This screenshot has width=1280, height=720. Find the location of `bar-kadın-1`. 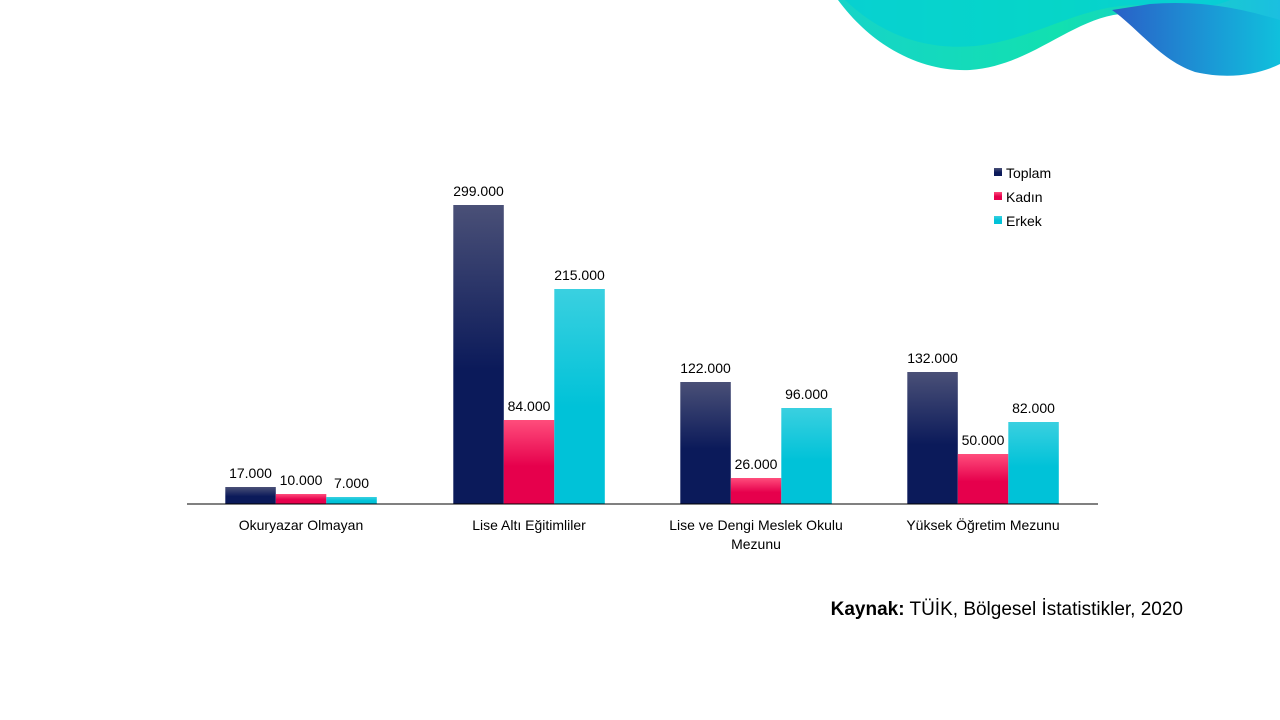

bar-kadın-1 is located at coordinates (529, 462).